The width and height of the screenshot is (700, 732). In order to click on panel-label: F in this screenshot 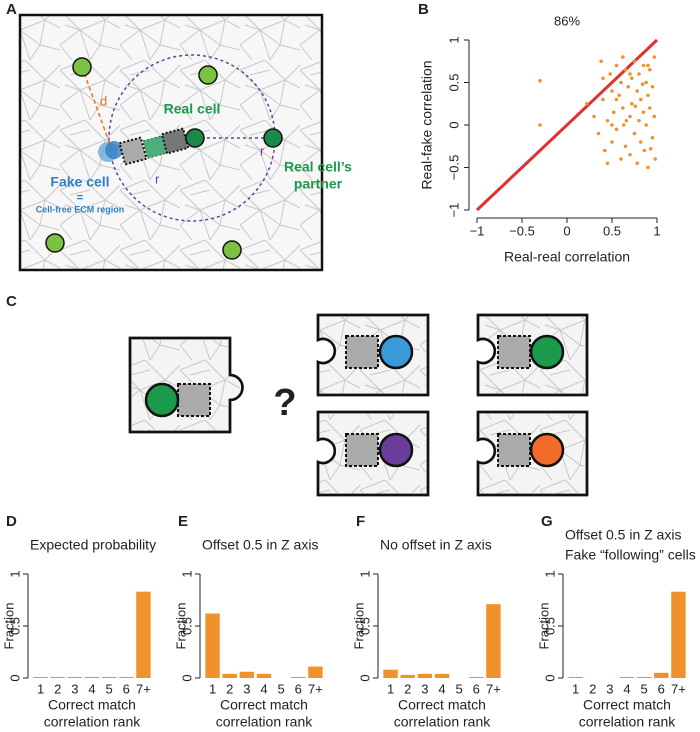, I will do `click(360, 521)`.